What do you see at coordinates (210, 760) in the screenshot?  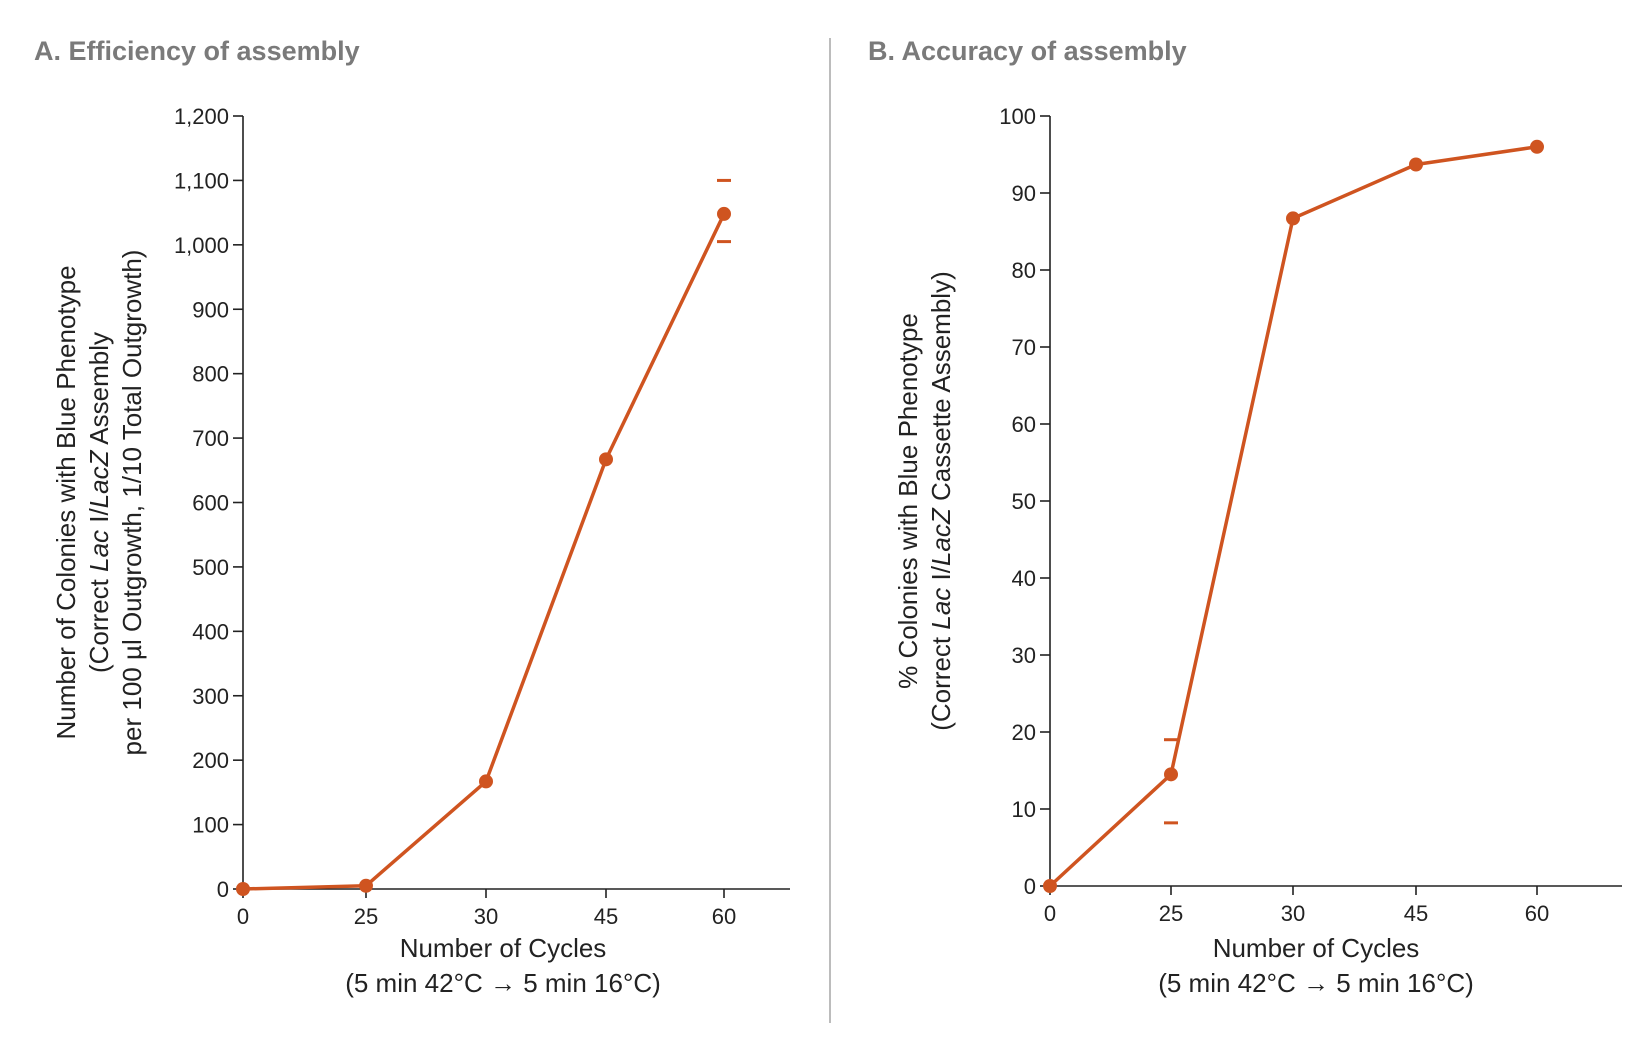 I see `y-tick-label: 200` at bounding box center [210, 760].